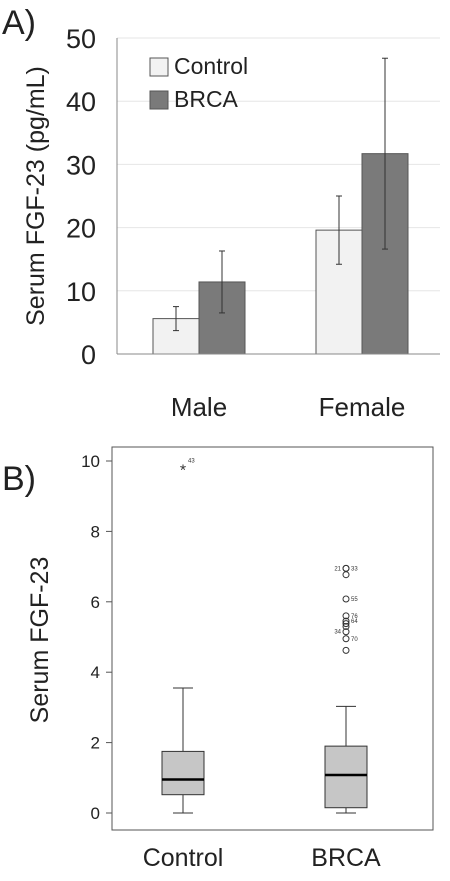 This screenshot has width=450, height=881. I want to click on legend-swatch-control, so click(159, 67).